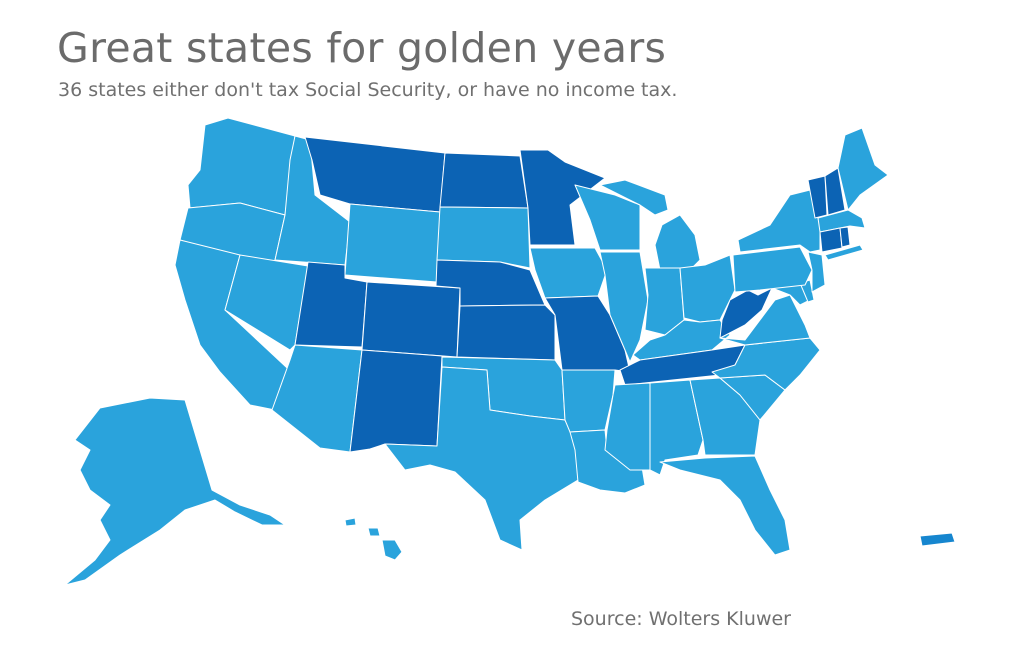 The image size is (1024, 667). What do you see at coordinates (392, 243) in the screenshot?
I see `state-wy` at bounding box center [392, 243].